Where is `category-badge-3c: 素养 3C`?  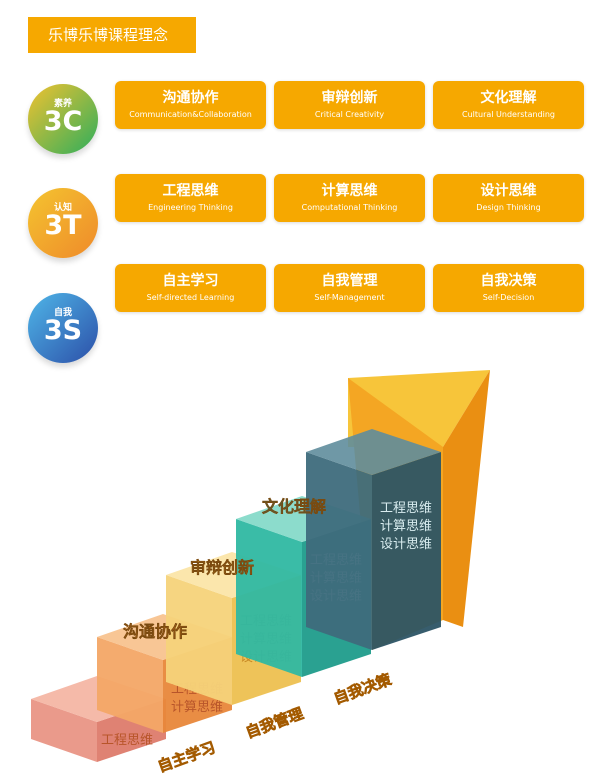
category-badge-3c: 素养 3C is located at coordinates (63, 119).